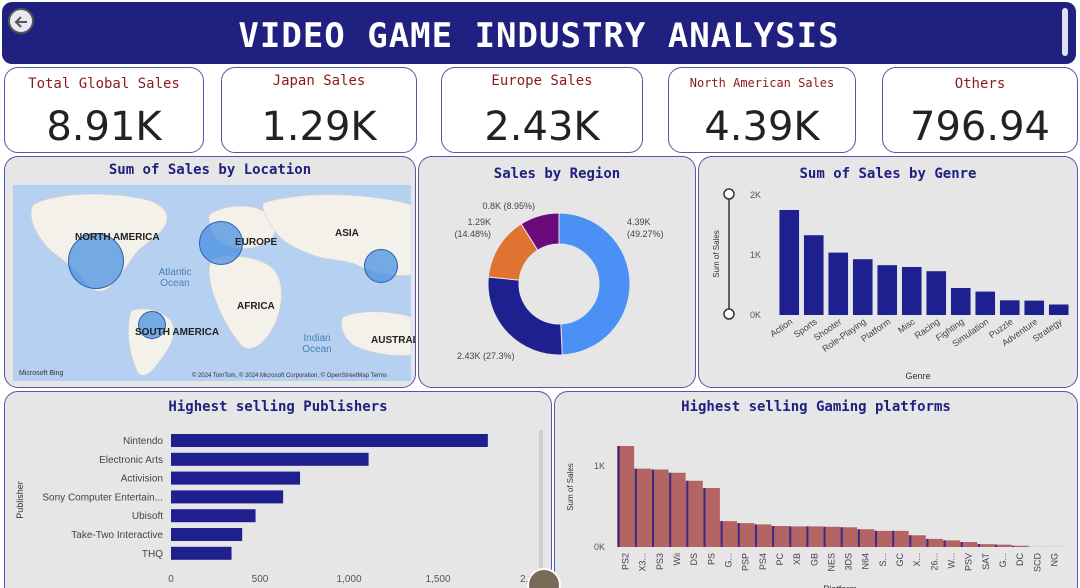 The width and height of the screenshot is (1080, 588). I want to click on panel-title: Sales by Region, so click(557, 174).